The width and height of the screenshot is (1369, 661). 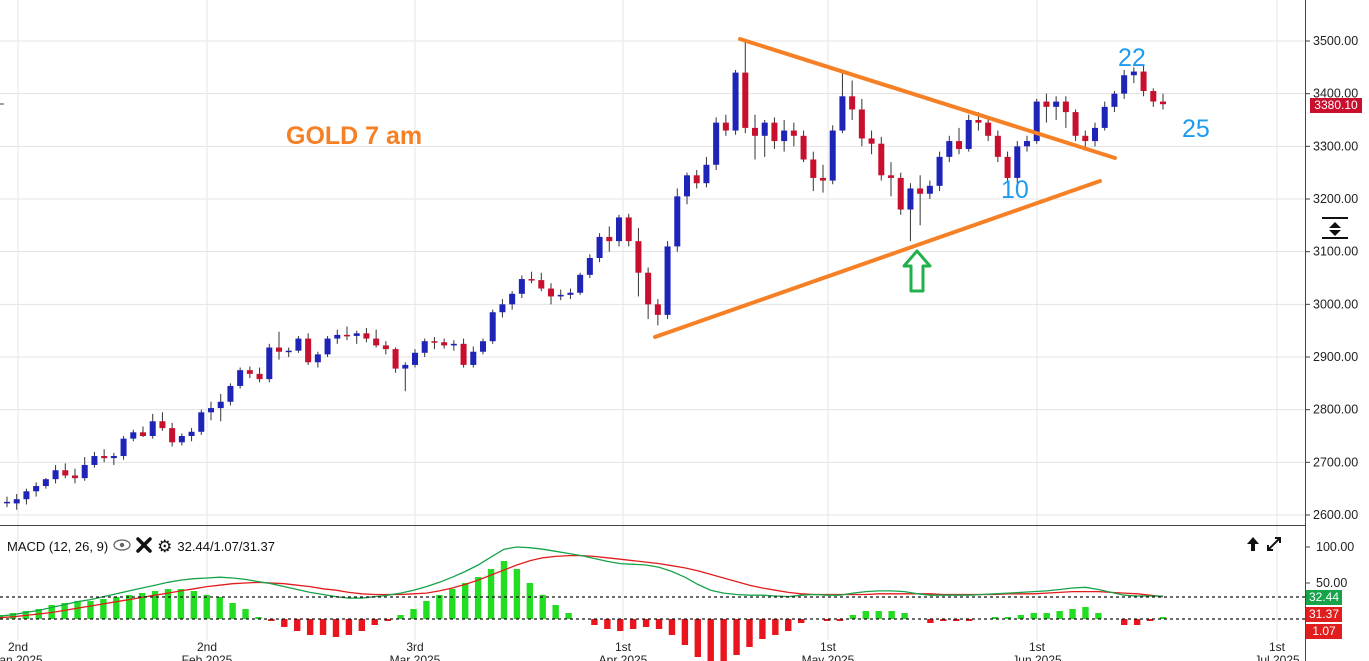 What do you see at coordinates (1253, 546) in the screenshot?
I see `arrow-up-icon` at bounding box center [1253, 546].